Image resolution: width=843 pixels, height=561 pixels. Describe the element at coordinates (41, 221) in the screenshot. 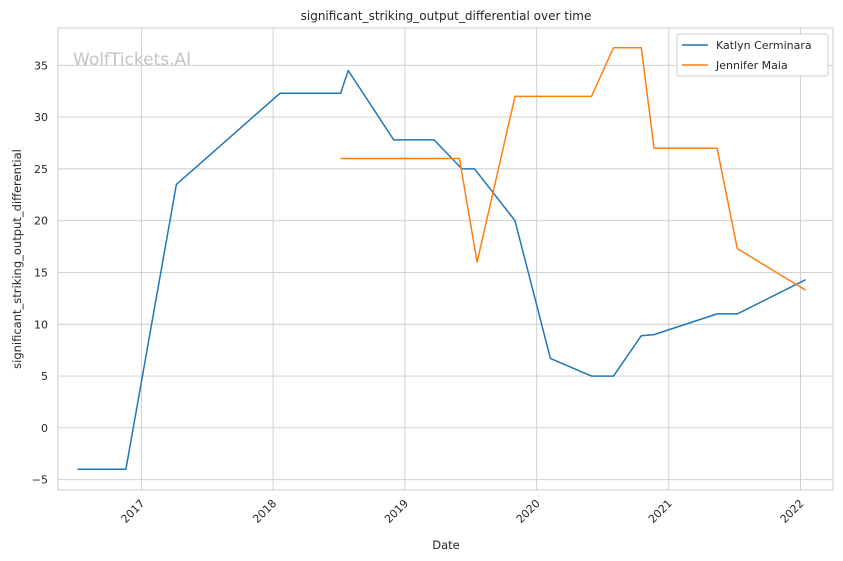

I see `y-tick-label: 20` at that location.